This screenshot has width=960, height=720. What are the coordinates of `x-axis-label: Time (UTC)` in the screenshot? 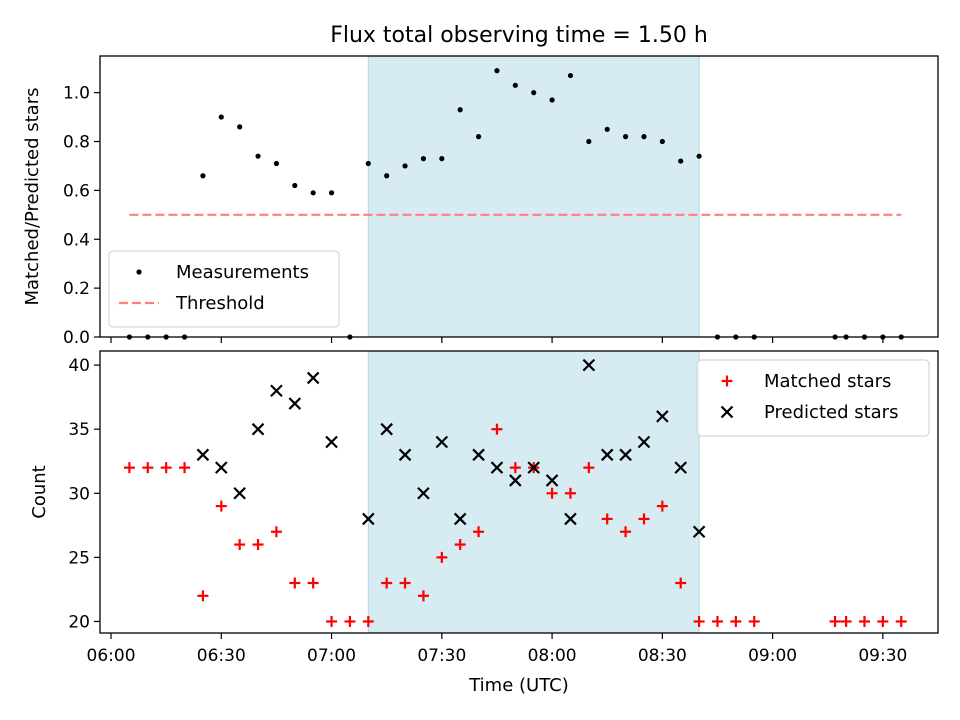 It's located at (518, 685).